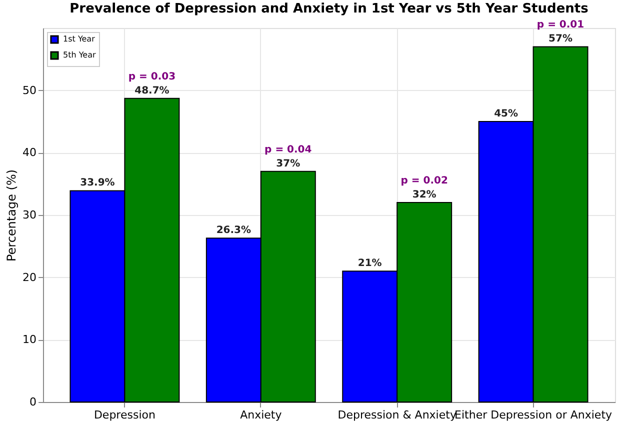 The width and height of the screenshot is (620, 425). I want to click on chart-title: Prevalence of Depression and Anxiety in 1st Year vs 5th Year Students, so click(329, 9).